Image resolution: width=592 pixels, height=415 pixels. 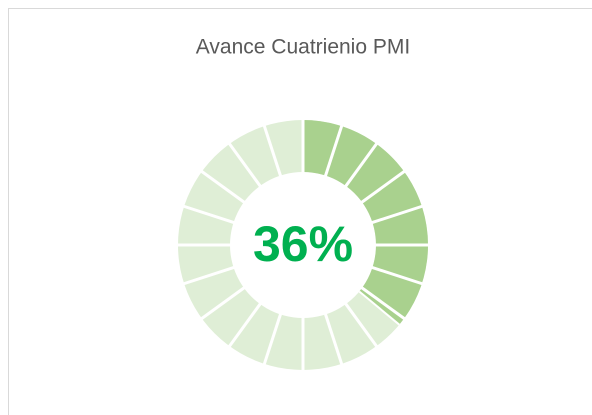 What do you see at coordinates (366, 222) in the screenshot?
I see `progress-arc` at bounding box center [366, 222].